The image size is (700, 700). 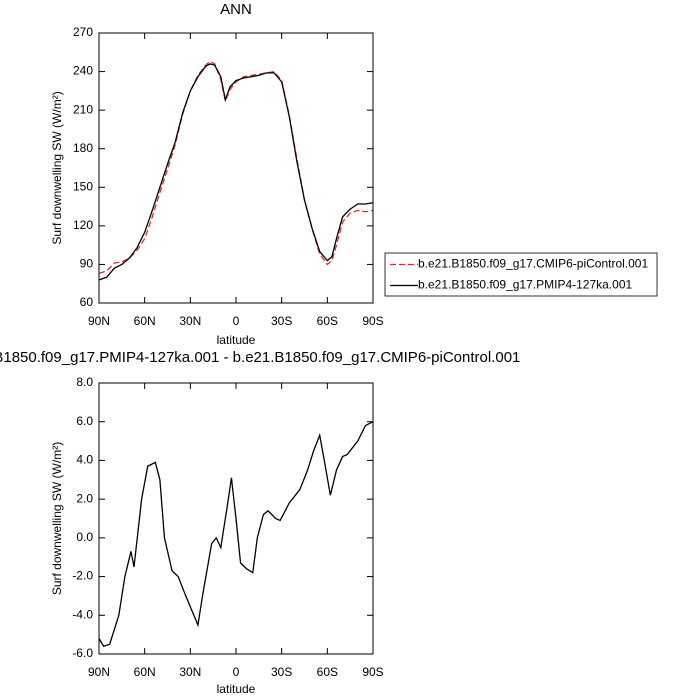 I want to click on y-tick-label: 270, so click(x=83, y=32).